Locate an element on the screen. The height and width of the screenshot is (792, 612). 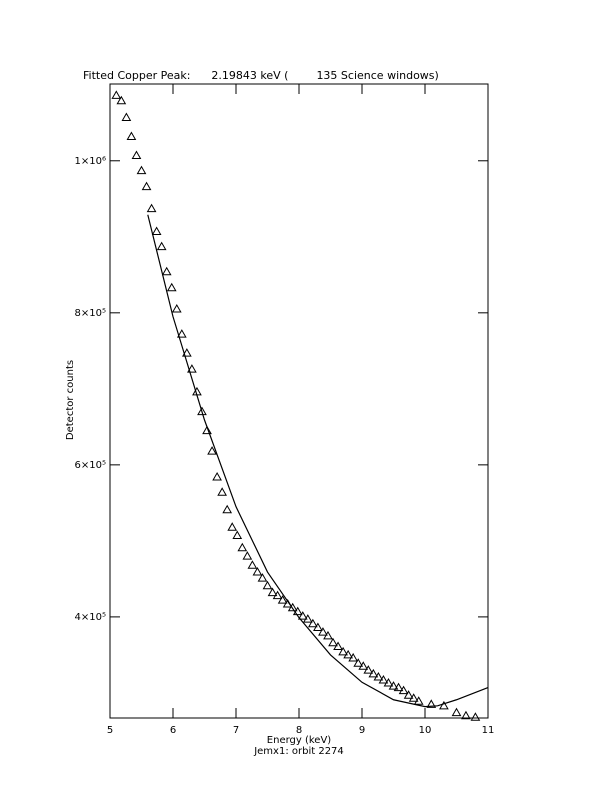
x-tick-label: 11 is located at coordinates (488, 730).